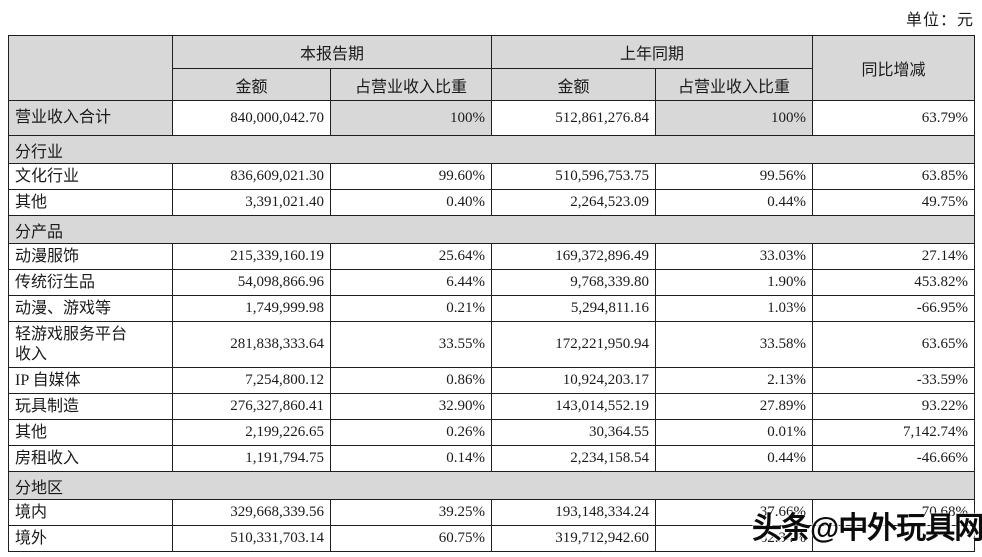 Image resolution: width=982 pixels, height=557 pixels. Describe the element at coordinates (90, 512) in the screenshot. I see `row-label: 境内` at that location.